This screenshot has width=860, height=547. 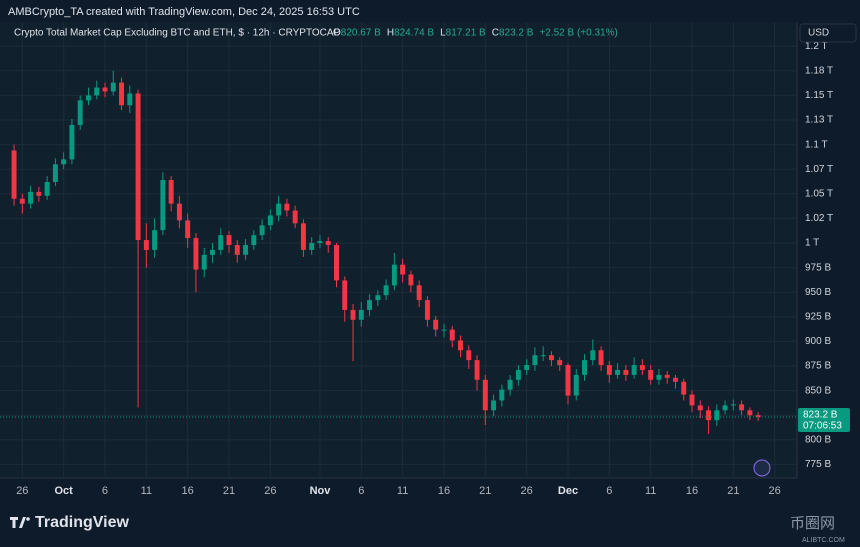 What do you see at coordinates (823, 540) in the screenshot?
I see `watermark-site: ALIBTC.COM` at bounding box center [823, 540].